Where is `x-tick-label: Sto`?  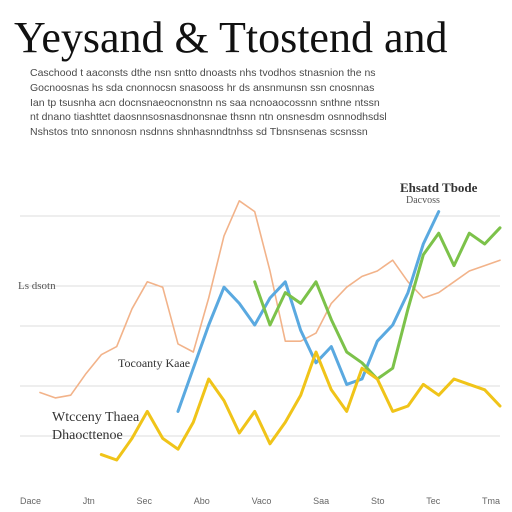 x-tick-label: Sto is located at coordinates (377, 501).